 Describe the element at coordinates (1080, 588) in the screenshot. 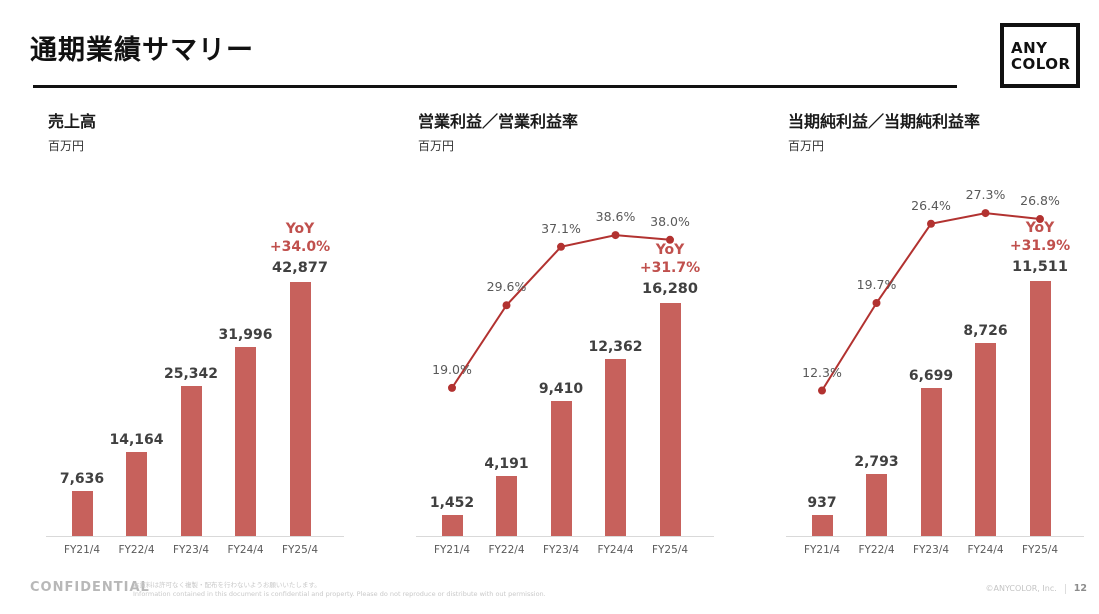

I see `page-number: 12` at that location.